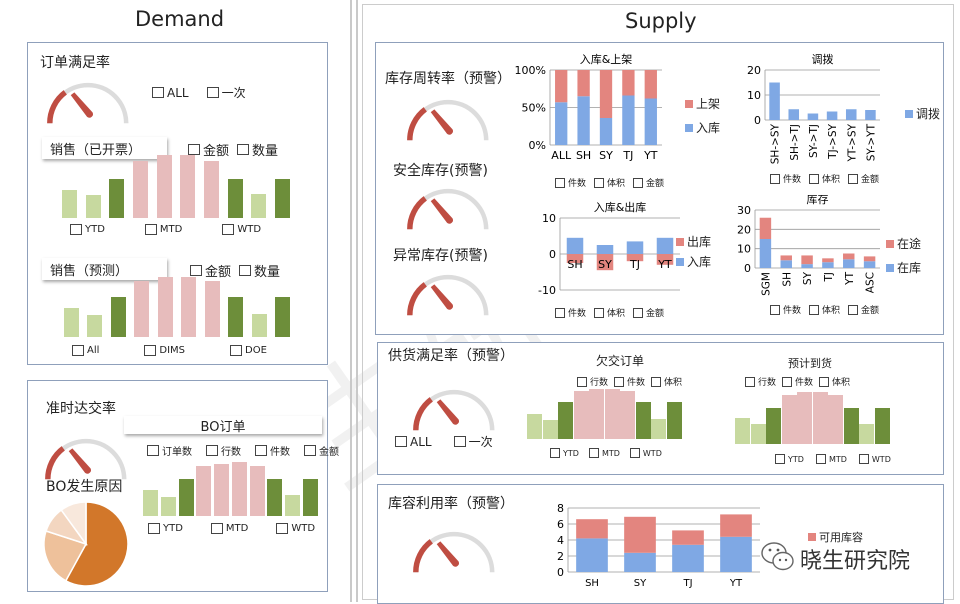 This screenshot has height=604, width=960. Describe the element at coordinates (664, 264) in the screenshot. I see `x-tick-label: YT` at that location.